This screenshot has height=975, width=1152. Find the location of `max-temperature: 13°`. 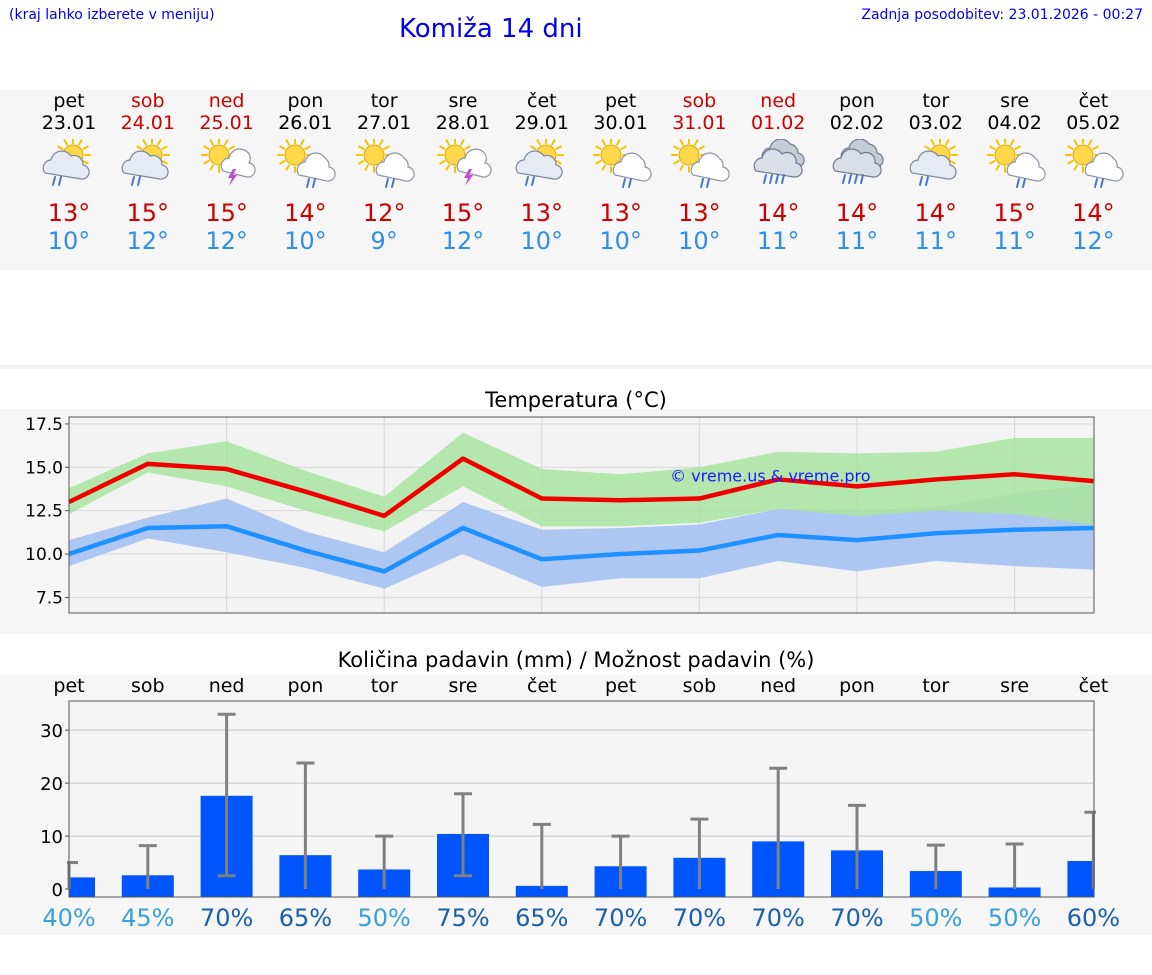

max-temperature: 13° is located at coordinates (542, 213).